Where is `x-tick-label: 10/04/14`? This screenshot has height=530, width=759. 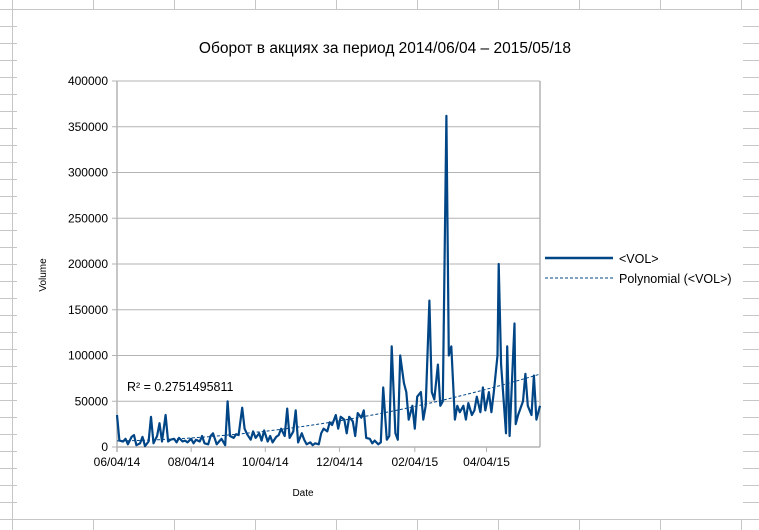
x-tick-label: 10/04/14 is located at coordinates (265, 462).